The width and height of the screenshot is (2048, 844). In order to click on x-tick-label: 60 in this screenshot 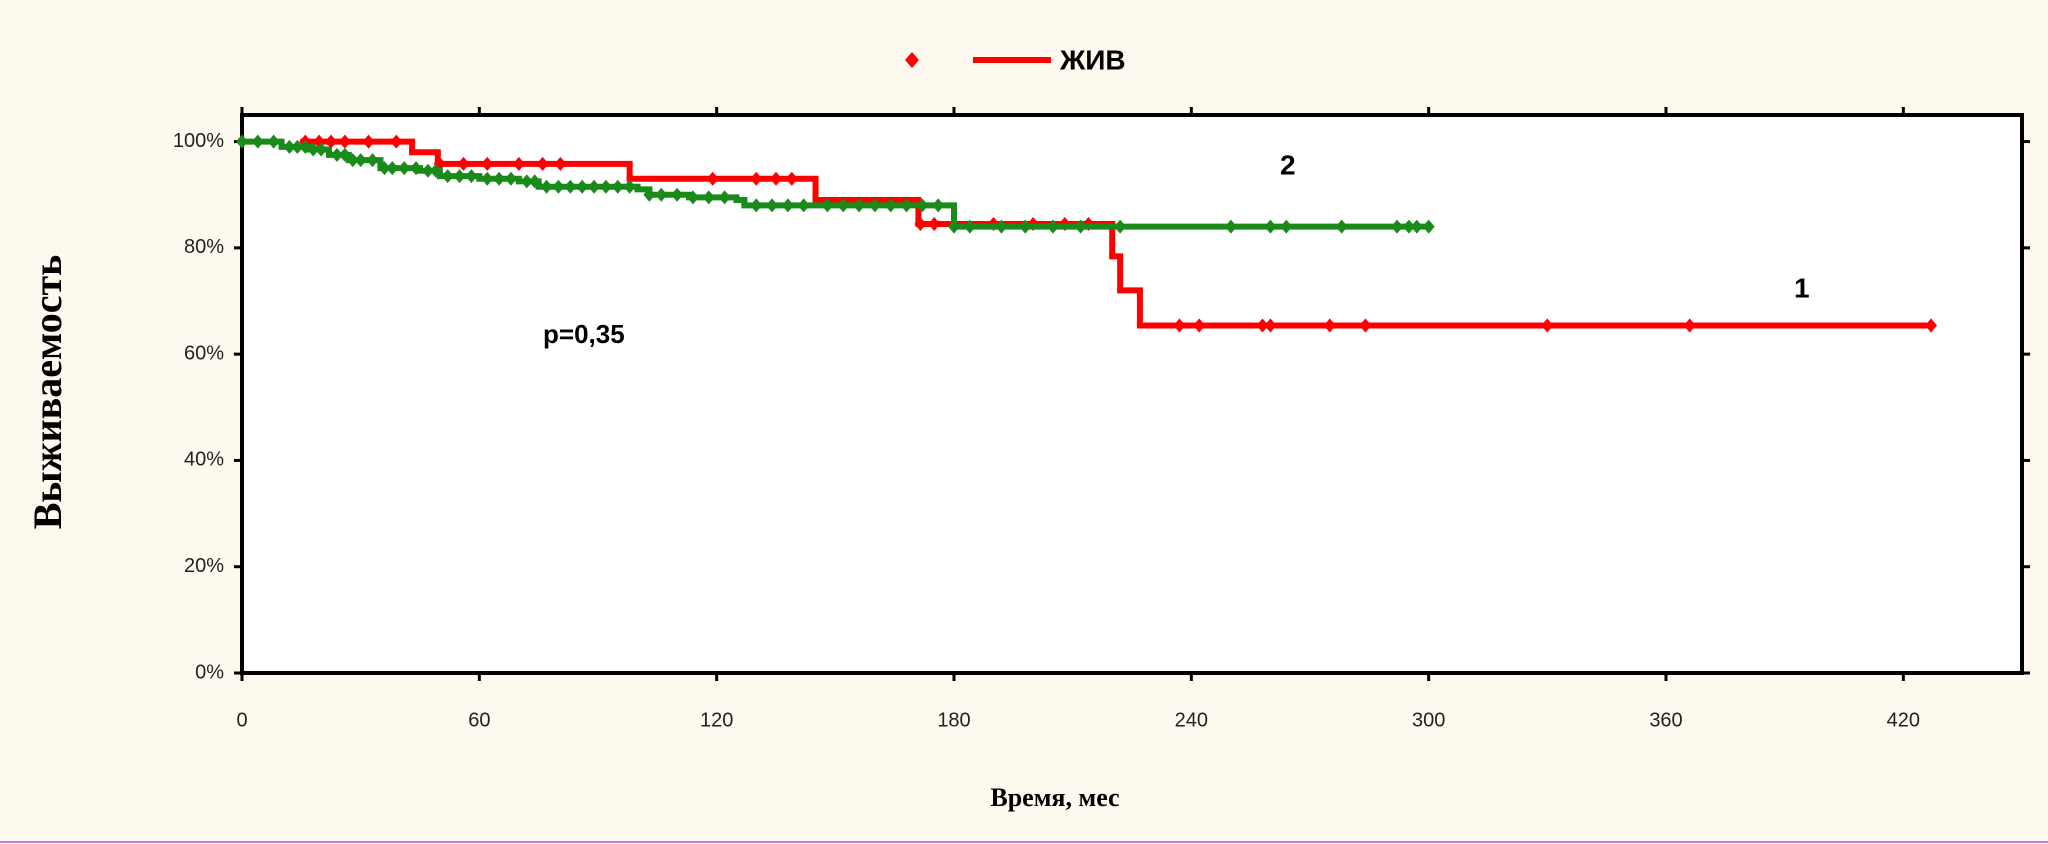, I will do `click(479, 720)`.